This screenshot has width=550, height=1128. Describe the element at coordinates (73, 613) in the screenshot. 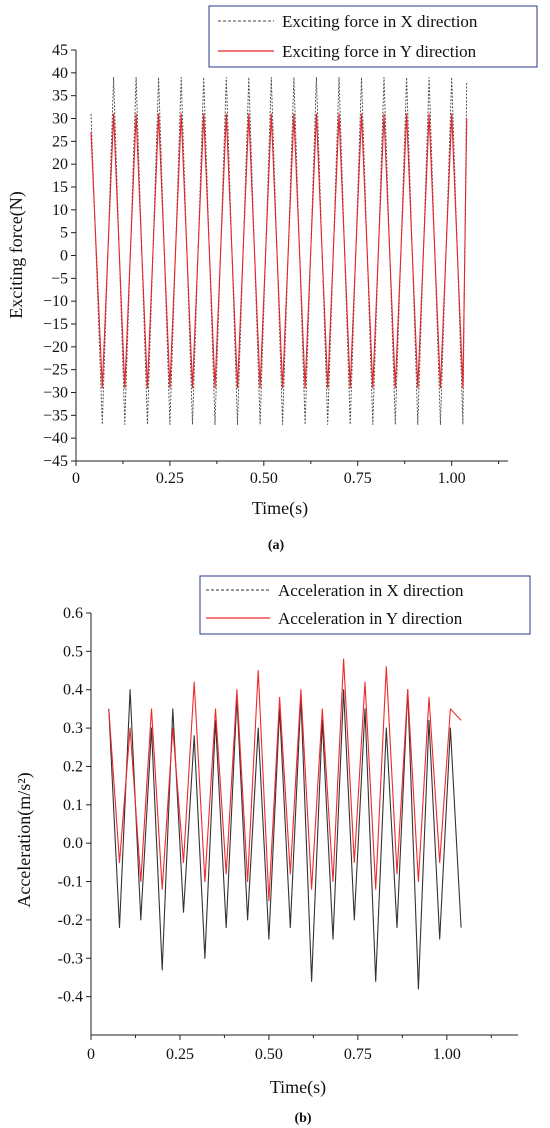

I see `chart-b-y-tick-label: 0.6` at that location.